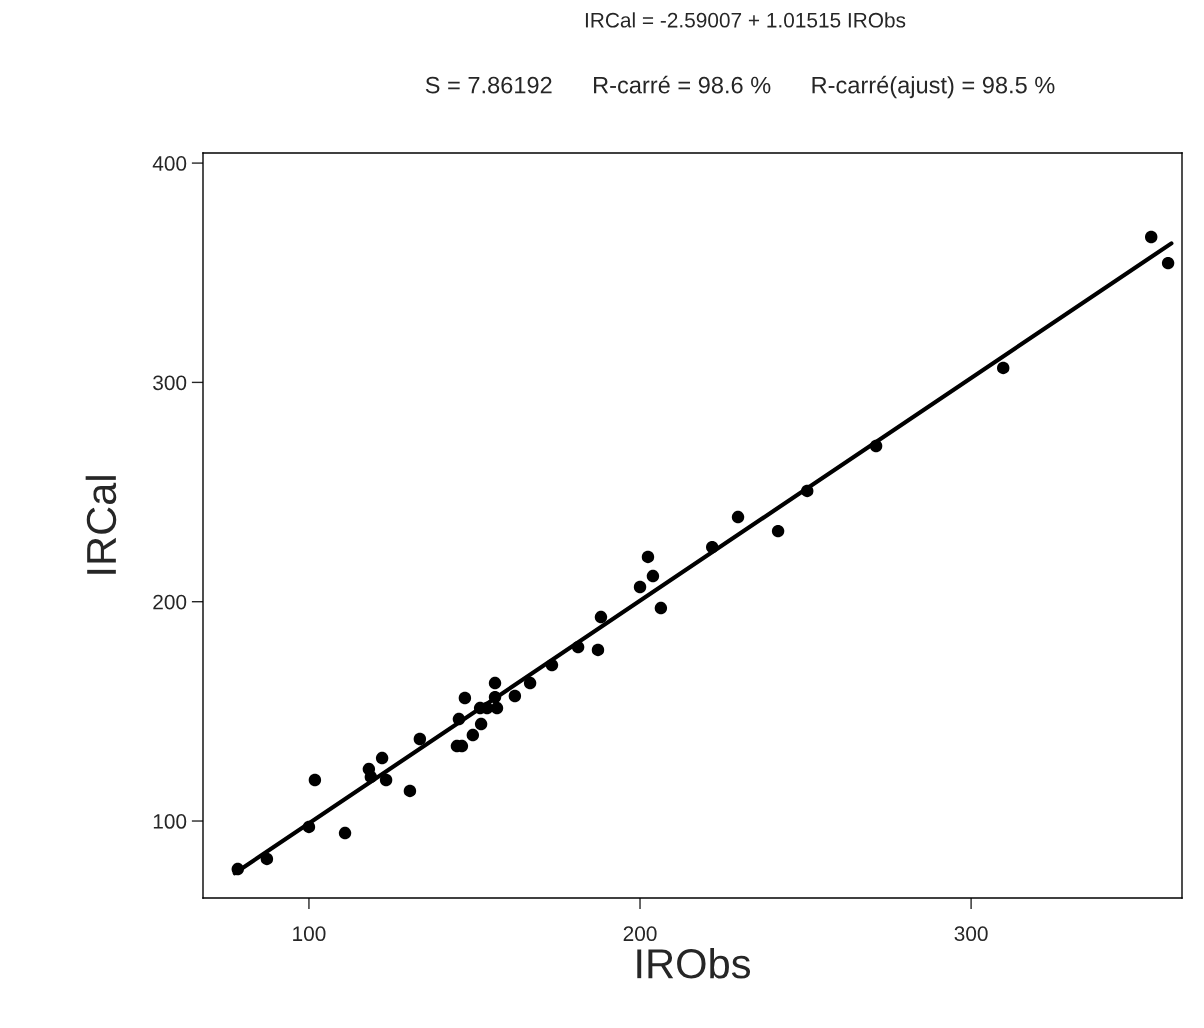 The image size is (1204, 1028). Describe the element at coordinates (101, 525) in the screenshot. I see `y-axis-title: IRCal` at that location.